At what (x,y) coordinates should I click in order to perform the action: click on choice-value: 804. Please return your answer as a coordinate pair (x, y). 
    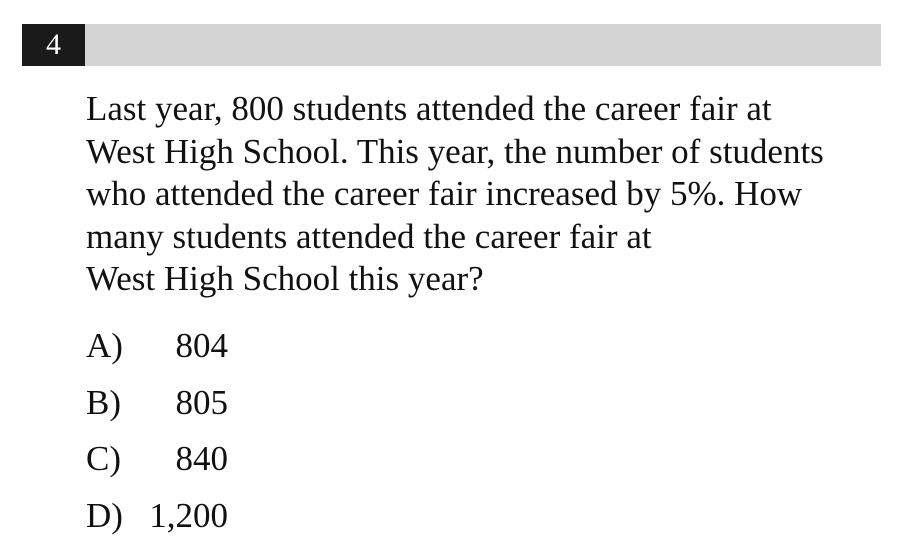
    Looking at the image, I should click on (202, 345).